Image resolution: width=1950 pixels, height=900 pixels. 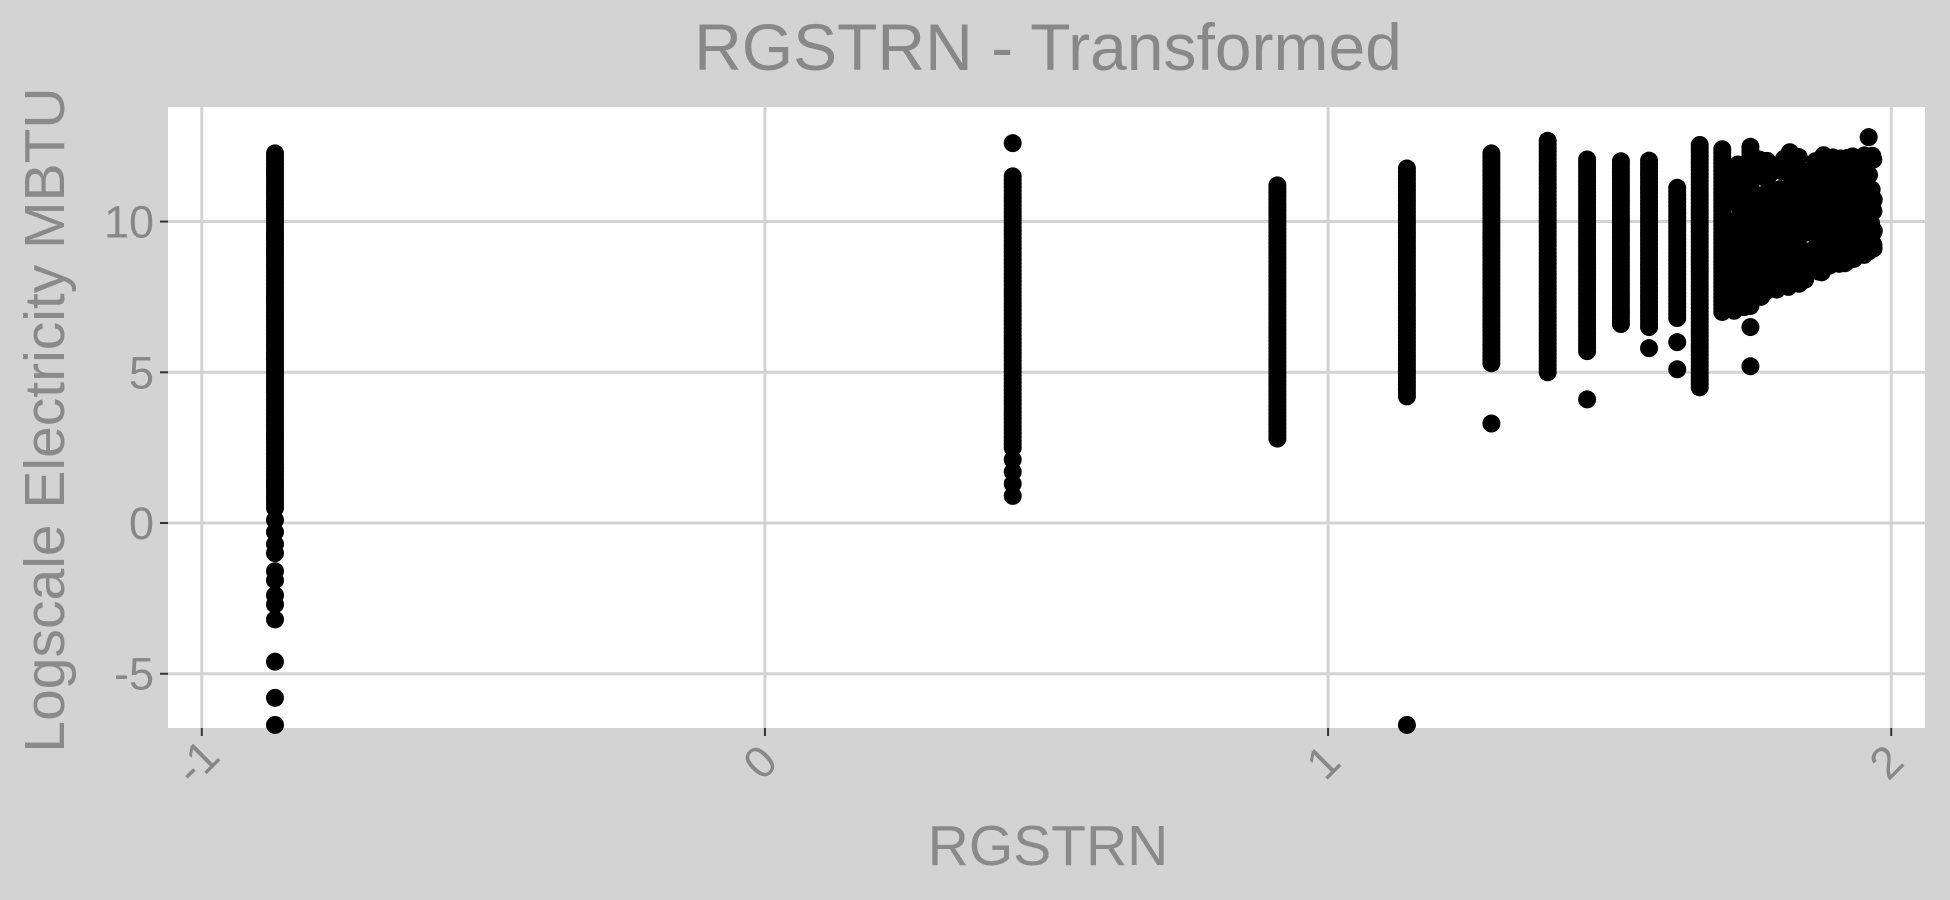 I want to click on y-axis-title: Logscale Electricity MBTU, so click(x=45, y=419).